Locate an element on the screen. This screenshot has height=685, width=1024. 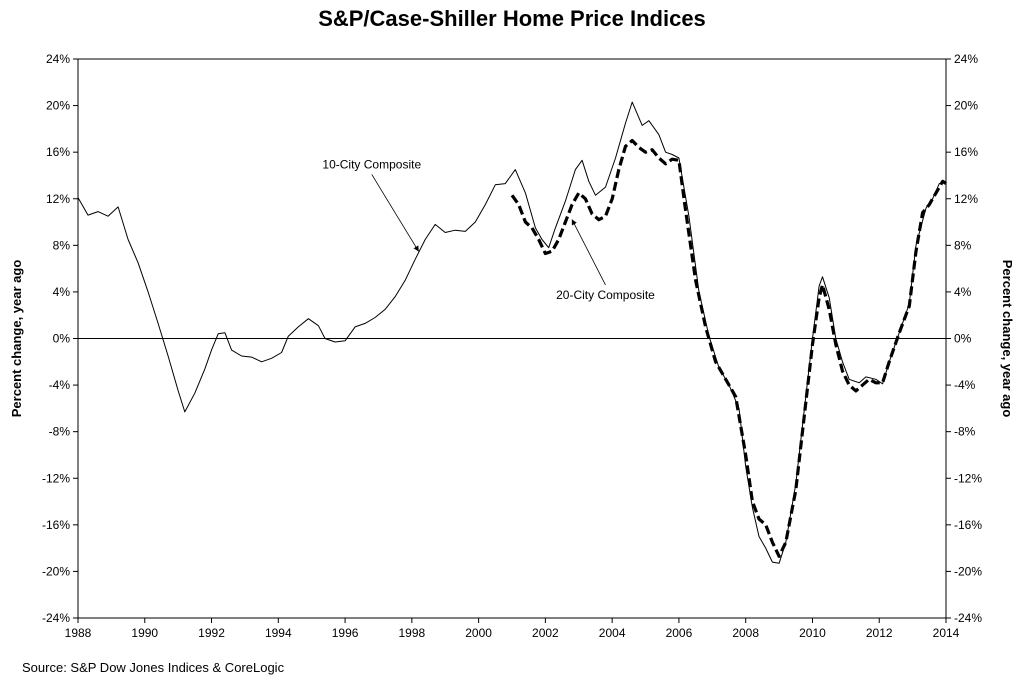
y-tick-label-right: -12% is located at coordinates (968, 478).